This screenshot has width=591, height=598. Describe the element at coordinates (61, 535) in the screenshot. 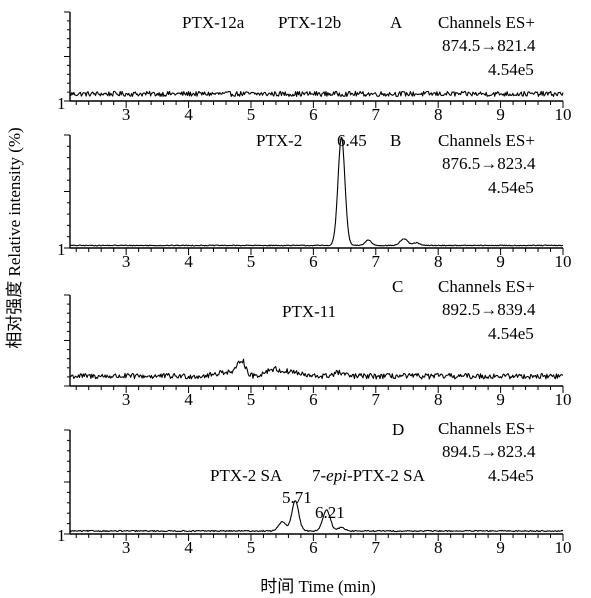

I see `panel-d-y-tick-label: 1` at that location.